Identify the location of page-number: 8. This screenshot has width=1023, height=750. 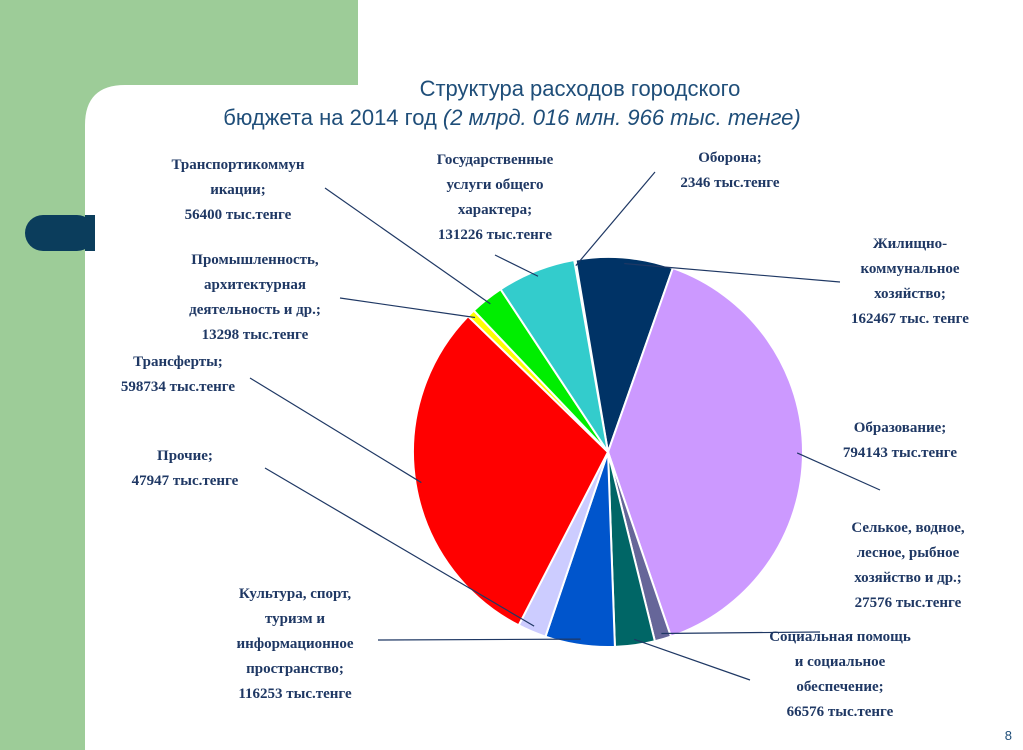
(1008, 735).